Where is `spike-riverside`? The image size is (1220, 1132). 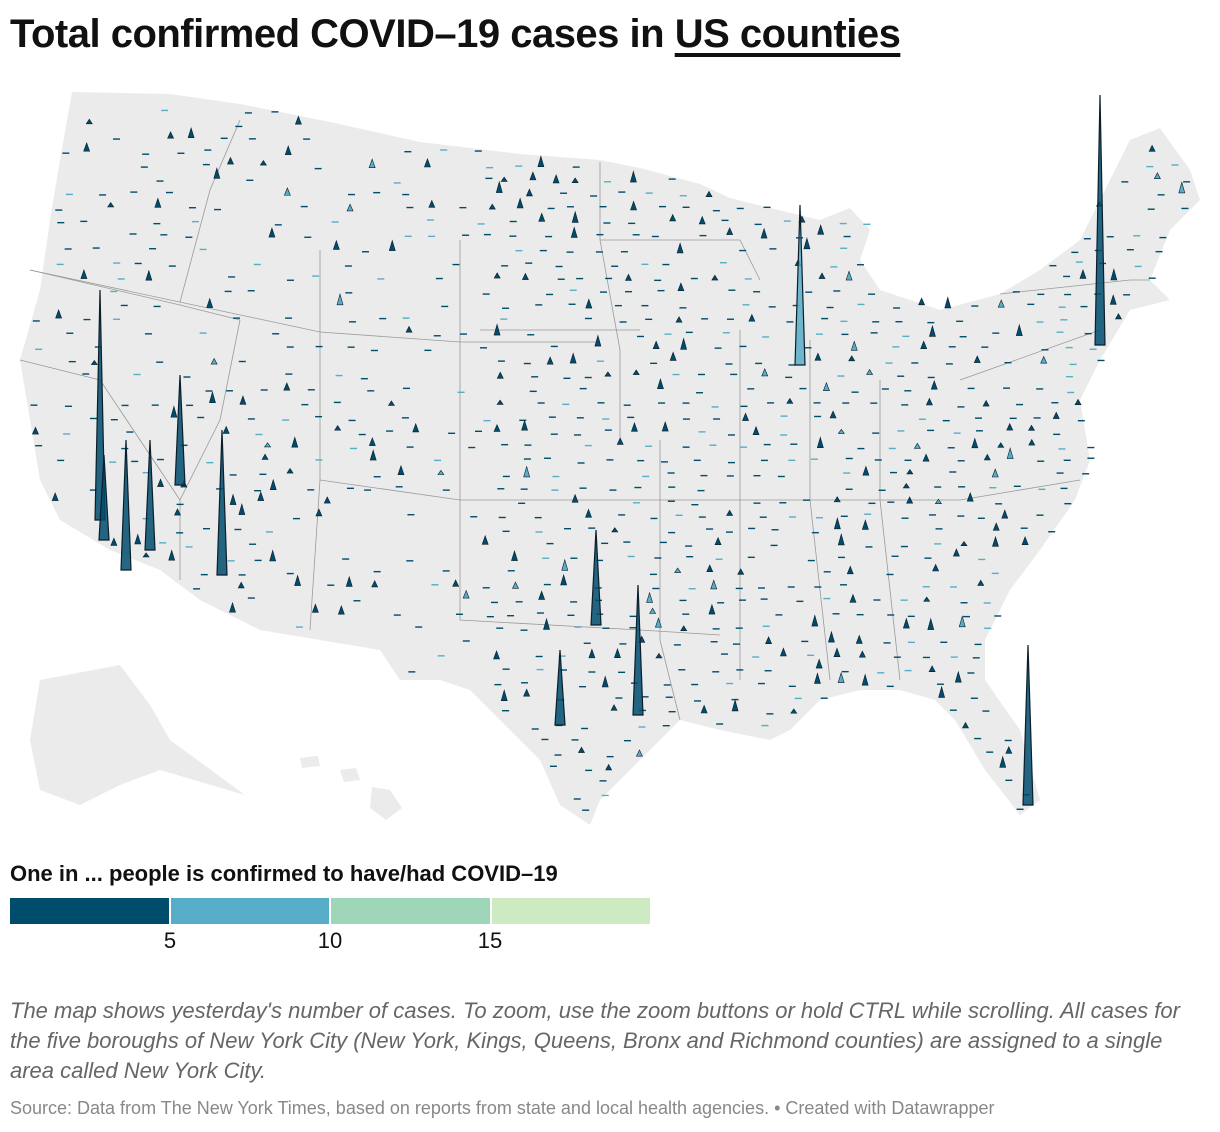
spike-riverside is located at coordinates (150, 495).